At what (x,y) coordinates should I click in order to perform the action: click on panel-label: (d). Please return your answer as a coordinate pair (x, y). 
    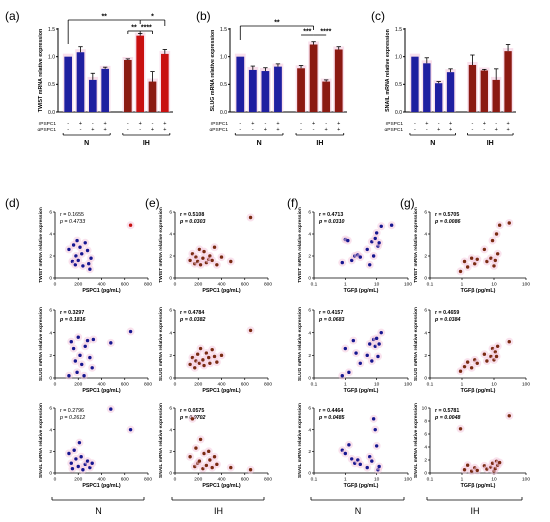
    Looking at the image, I should click on (12, 203).